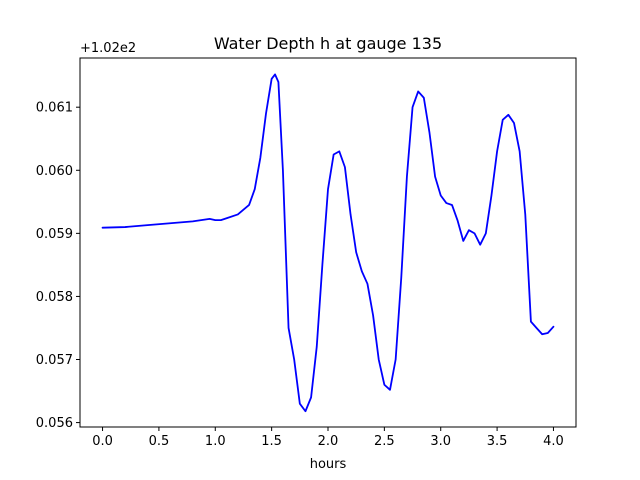  I want to click on x-tick-label: 1.0, so click(215, 441).